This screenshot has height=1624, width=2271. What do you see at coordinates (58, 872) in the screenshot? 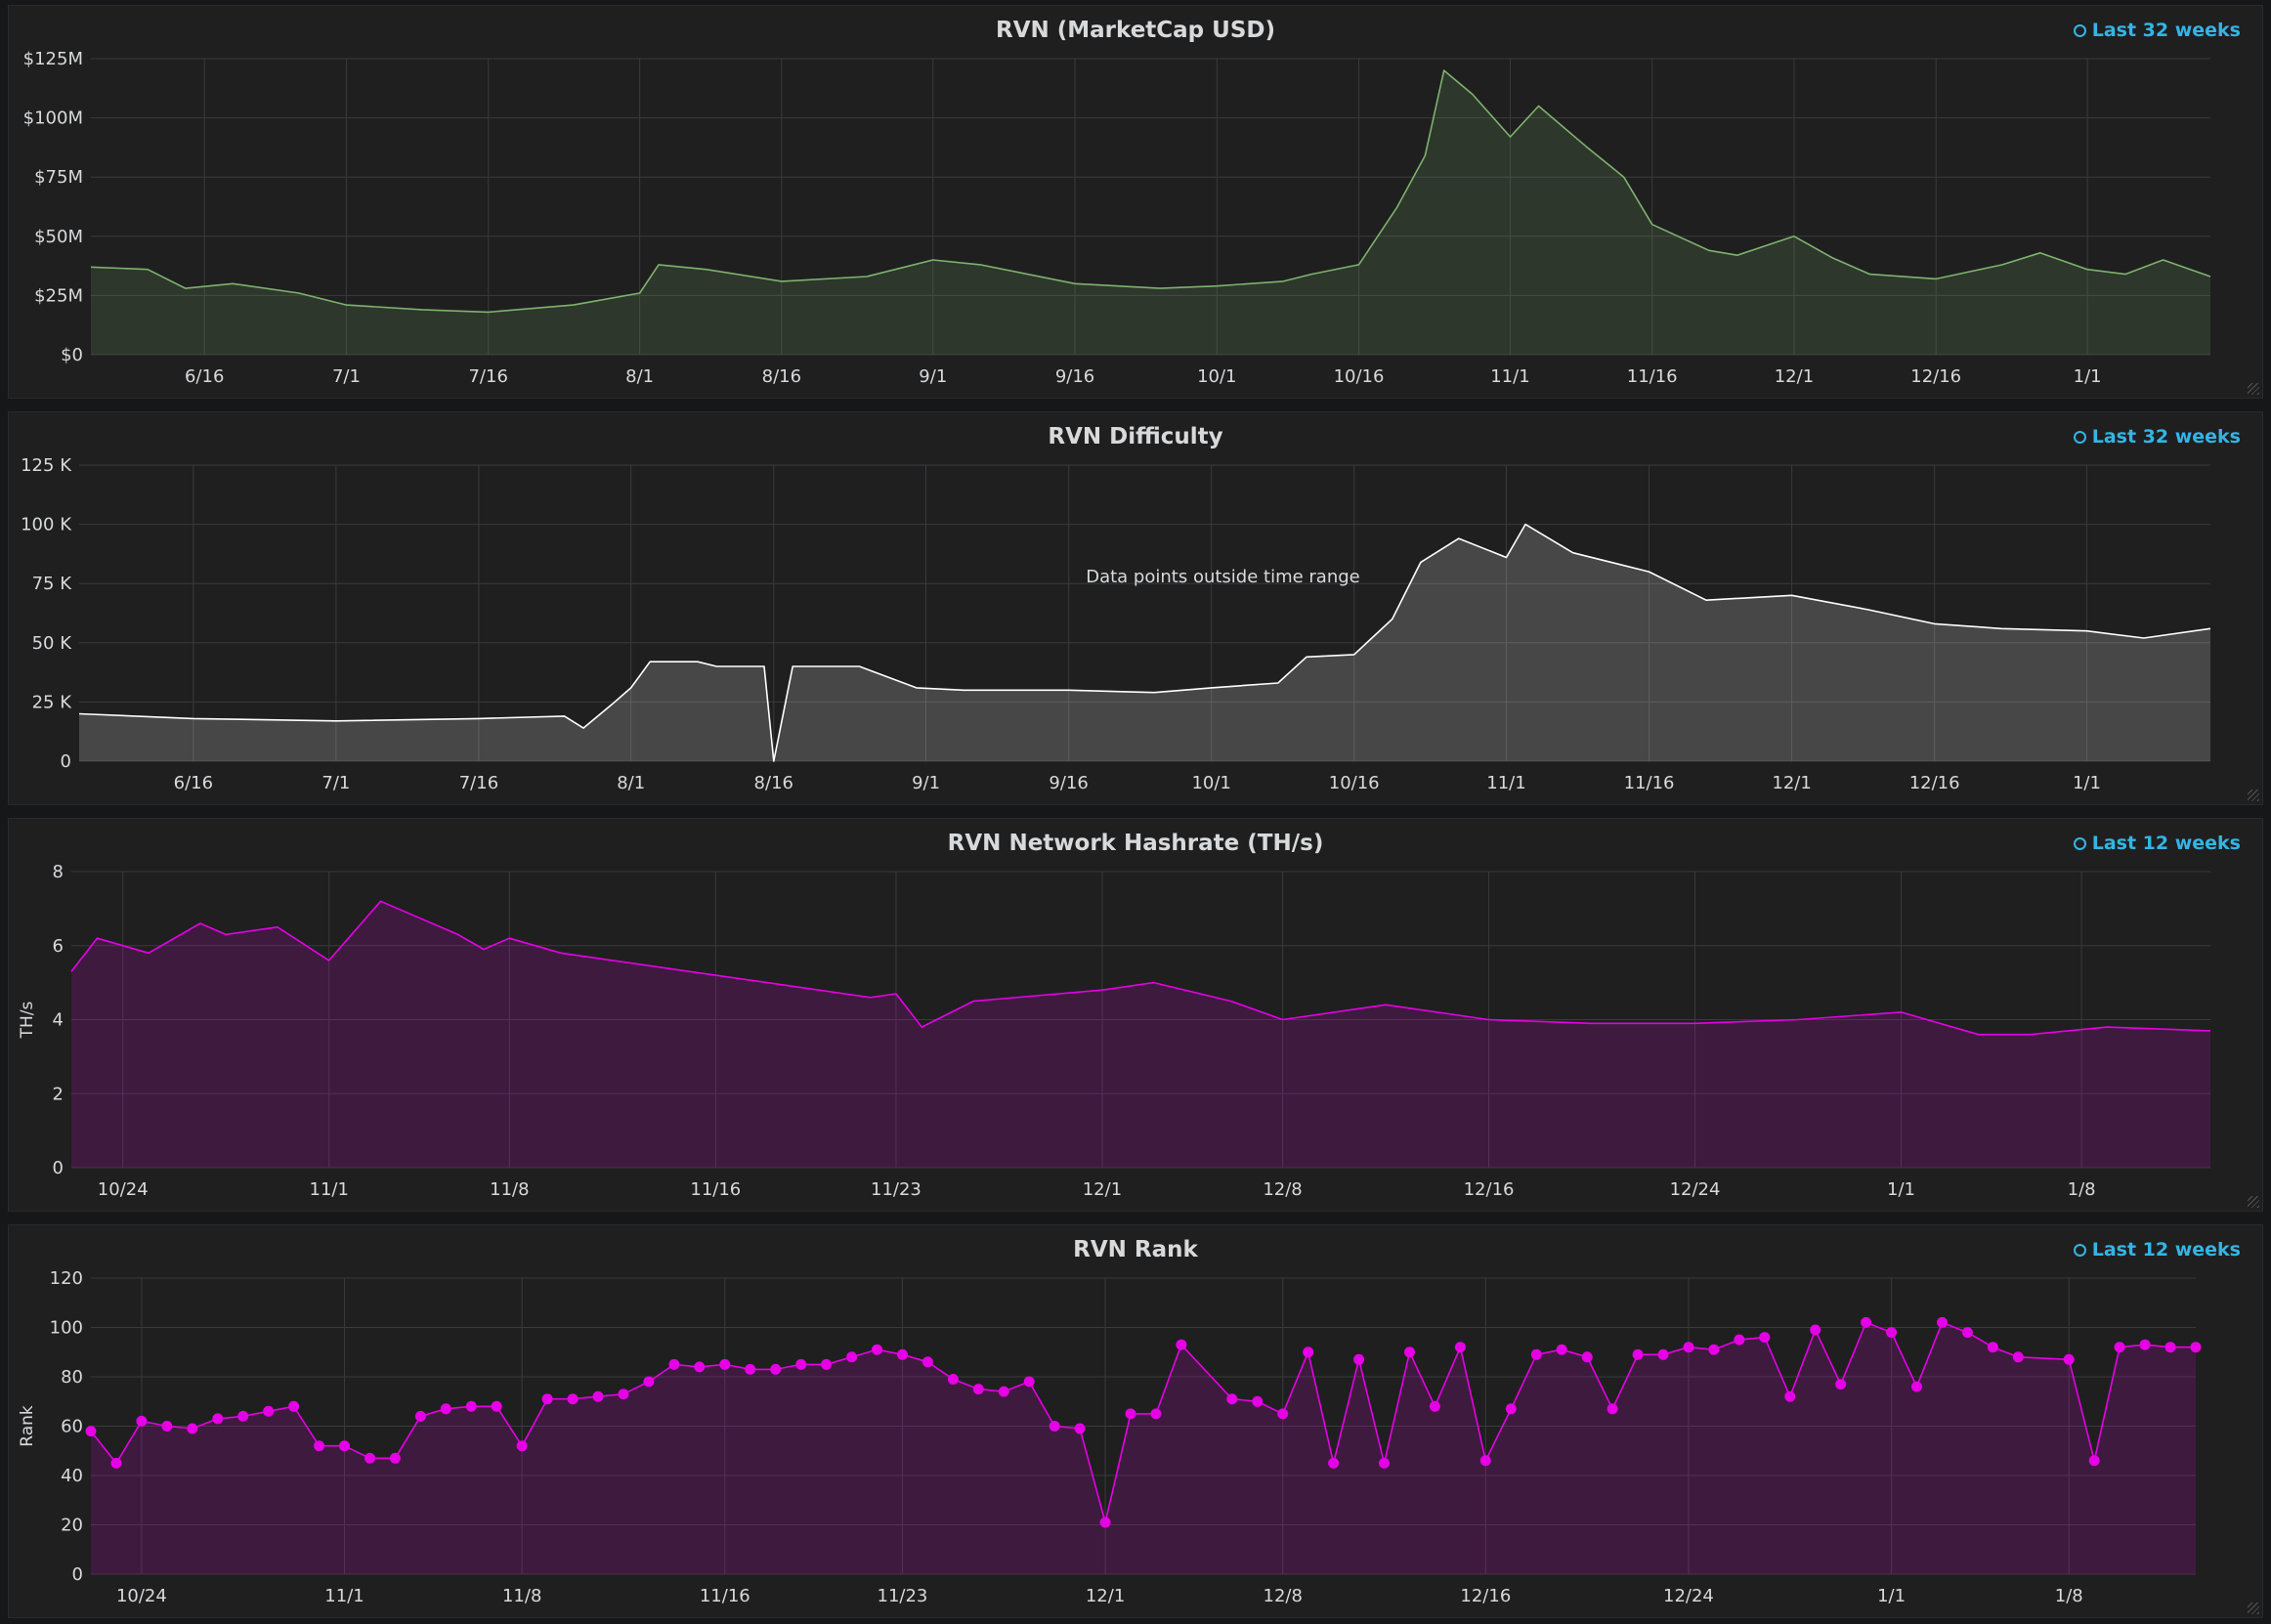
I see `y-tick-label: 8` at bounding box center [58, 872].